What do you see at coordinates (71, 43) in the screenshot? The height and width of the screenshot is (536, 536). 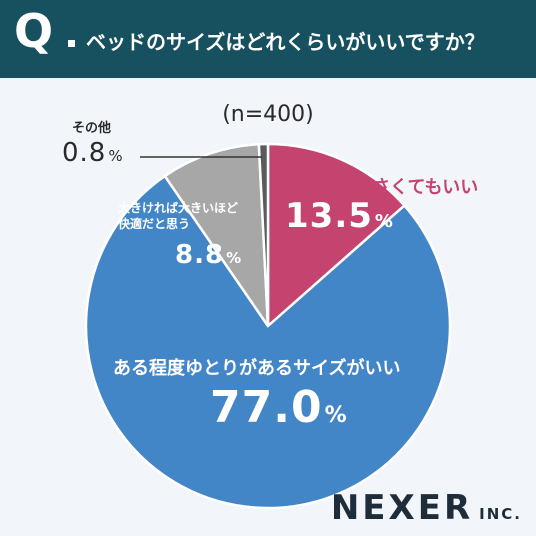 I see `q-dot` at bounding box center [71, 43].